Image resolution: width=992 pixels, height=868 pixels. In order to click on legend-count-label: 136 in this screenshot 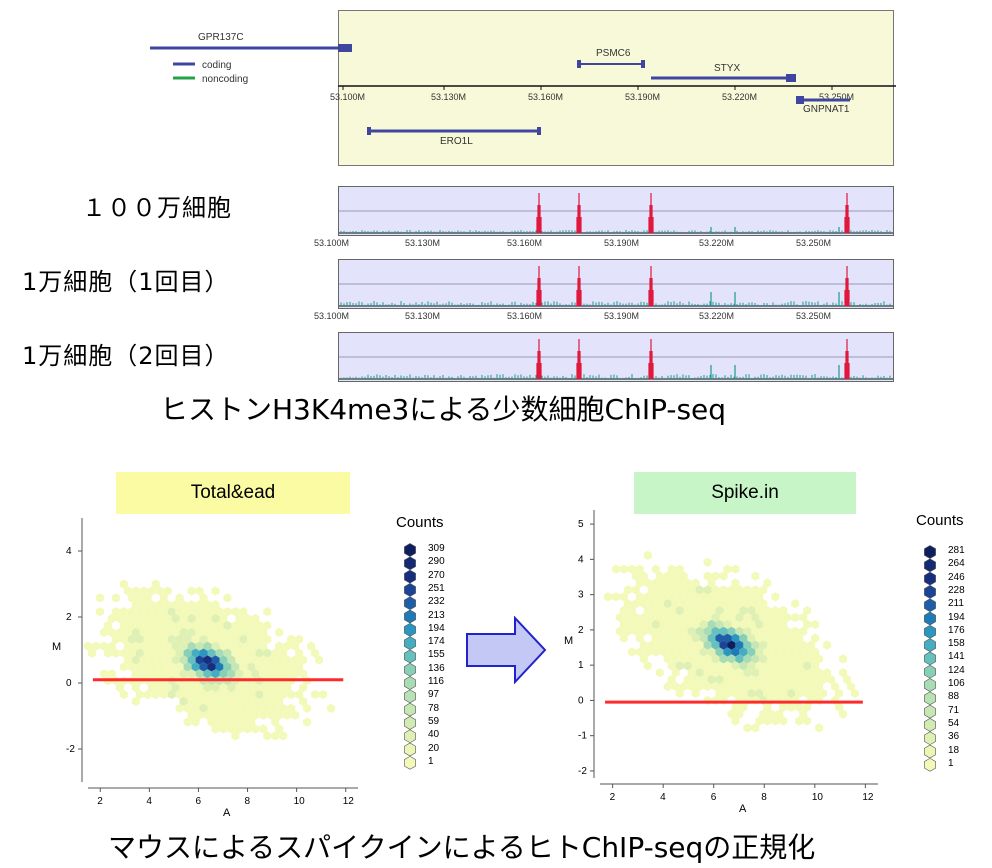, I will do `click(436, 668)`.